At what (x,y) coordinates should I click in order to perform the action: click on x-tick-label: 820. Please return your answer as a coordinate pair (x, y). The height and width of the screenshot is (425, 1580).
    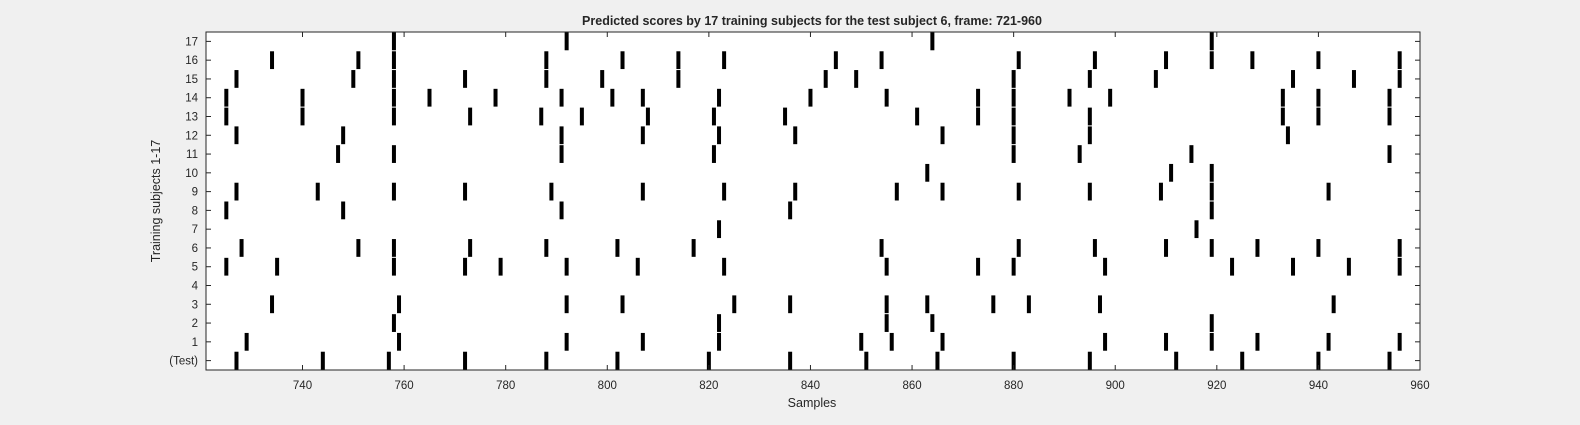
    Looking at the image, I should click on (708, 386).